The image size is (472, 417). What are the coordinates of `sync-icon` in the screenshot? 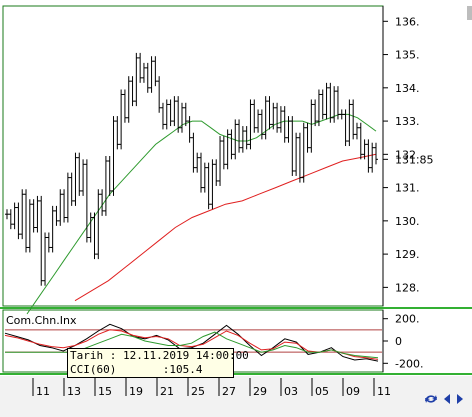 It's located at (431, 399).